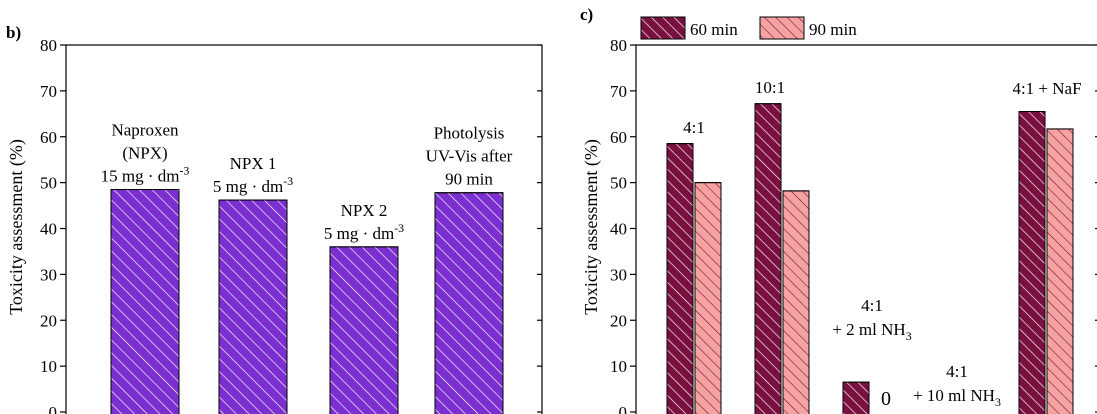  Describe the element at coordinates (469, 133) in the screenshot. I see `panel-b-bar-label: Photolysis` at that location.